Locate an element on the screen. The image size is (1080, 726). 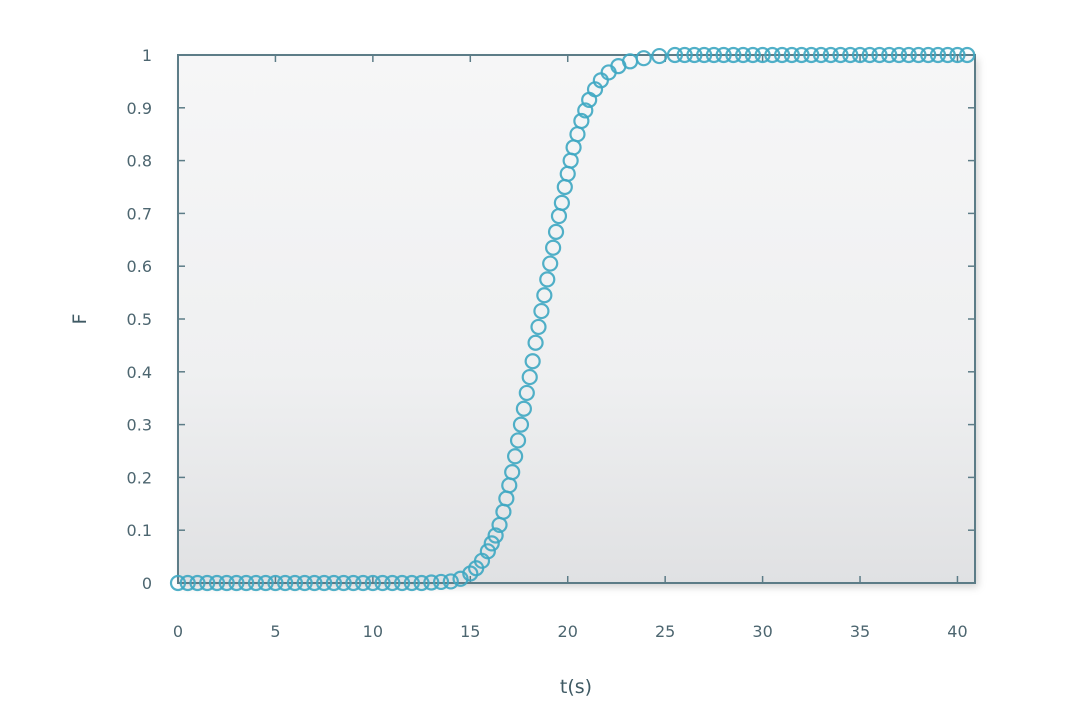
x-tick-label: 20 is located at coordinates (568, 631).